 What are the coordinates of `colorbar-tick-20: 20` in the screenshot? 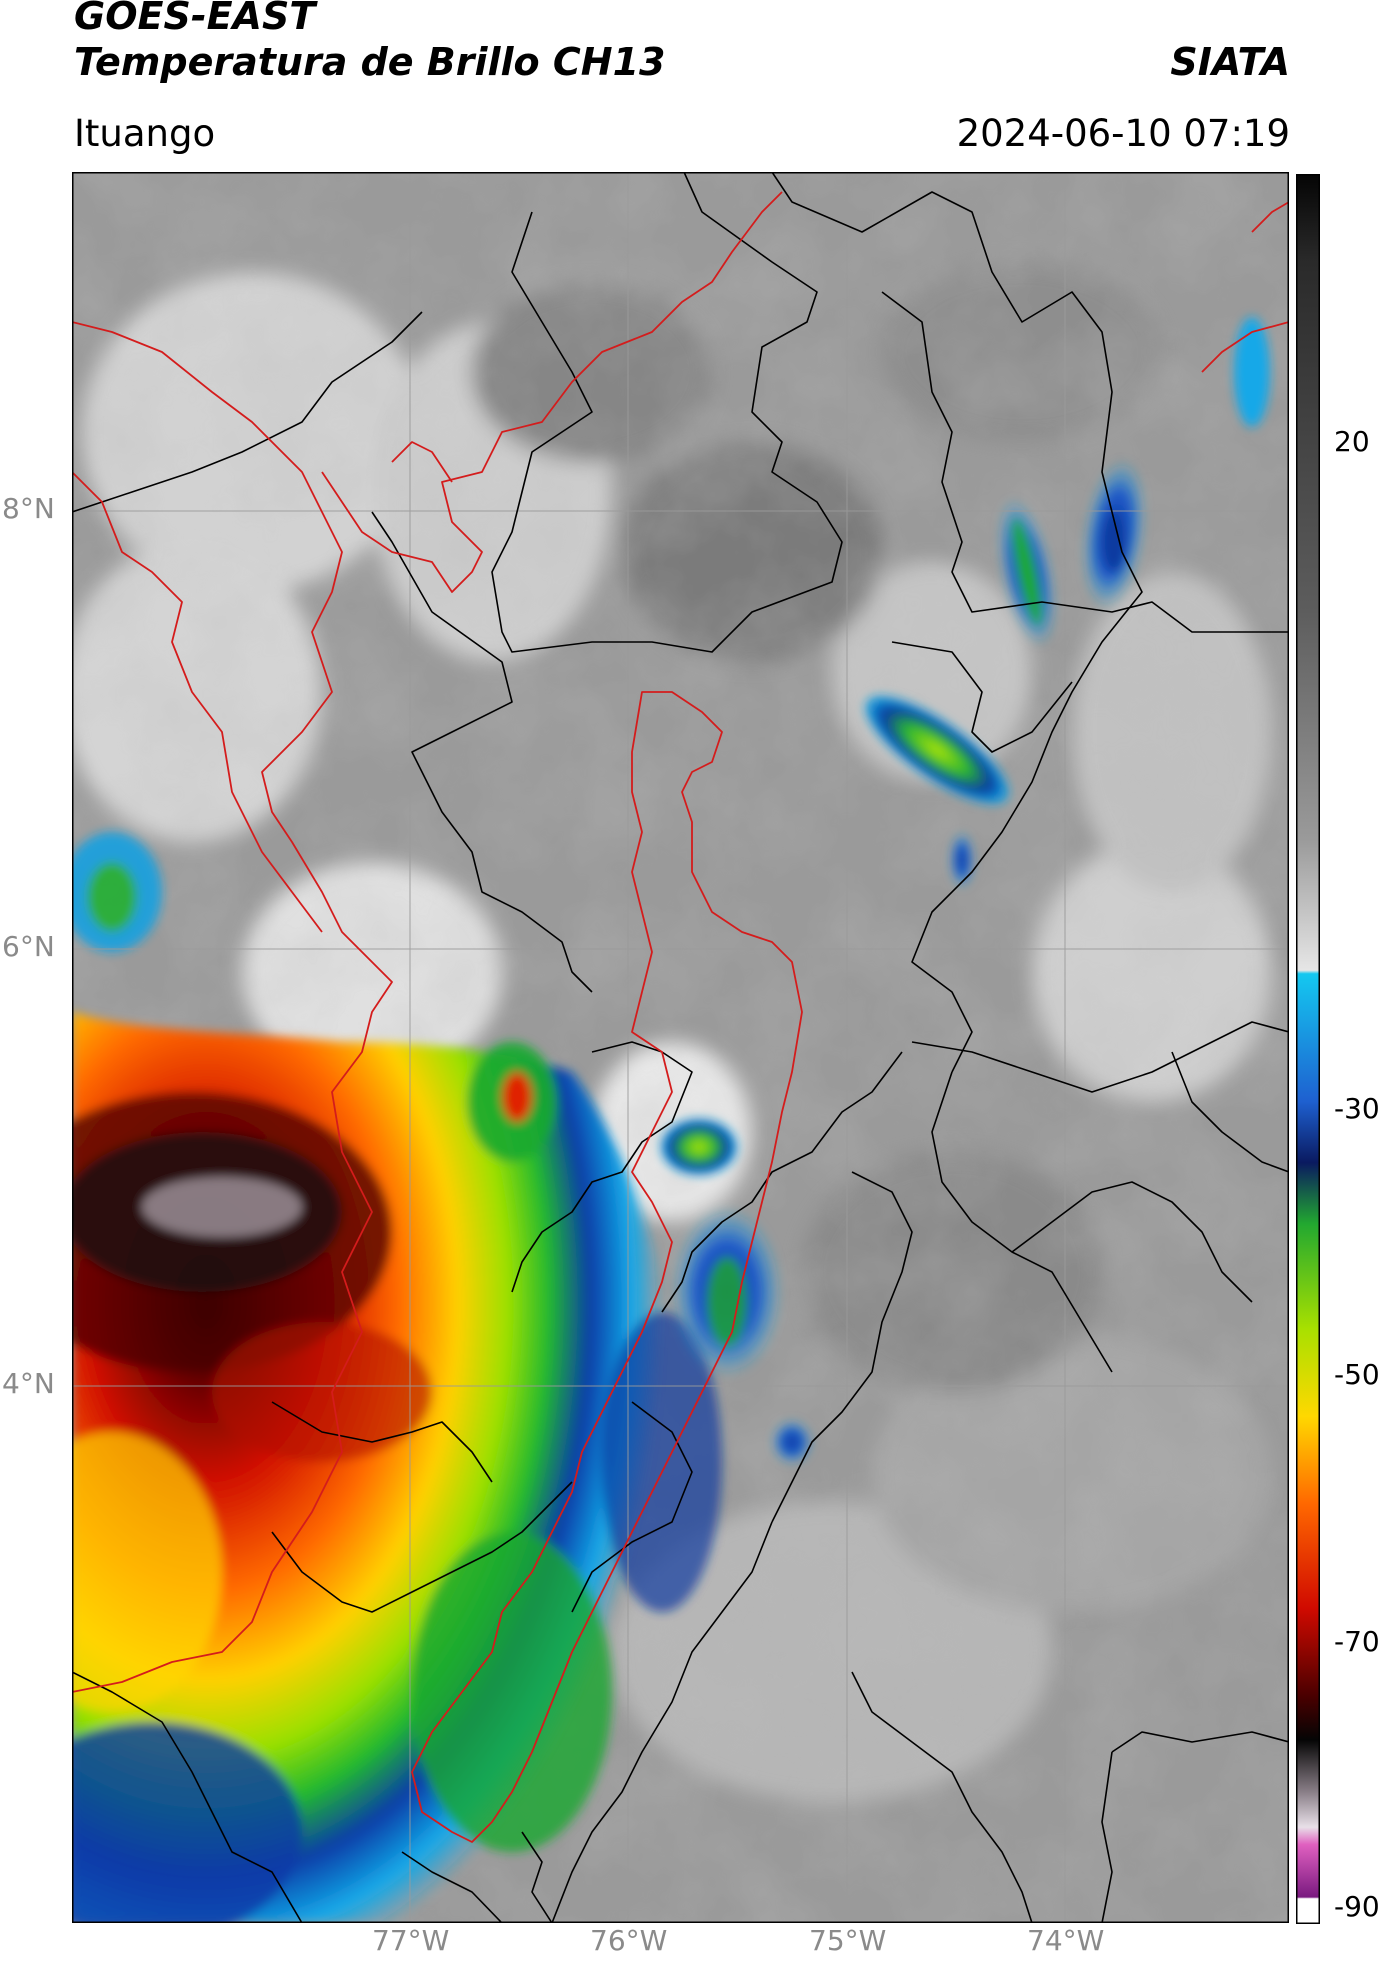 It's located at (1352, 441).